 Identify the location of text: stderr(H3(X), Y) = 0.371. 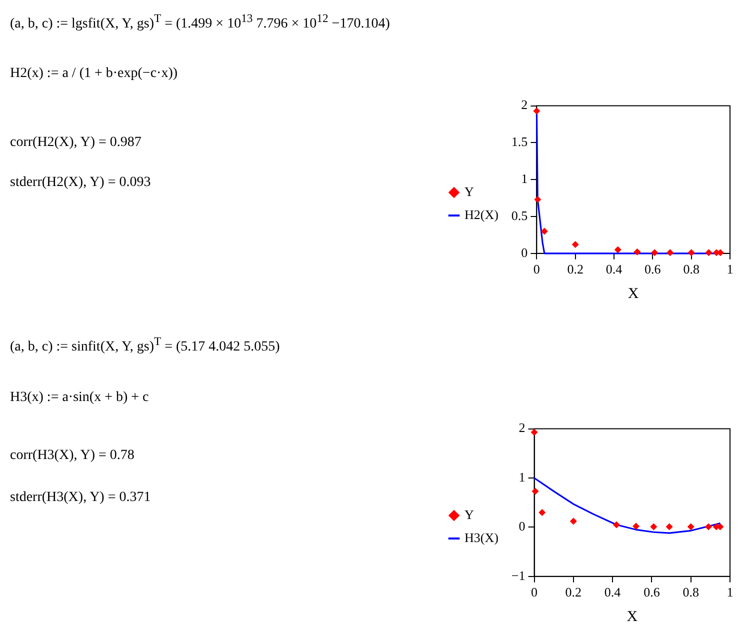
(80, 498).